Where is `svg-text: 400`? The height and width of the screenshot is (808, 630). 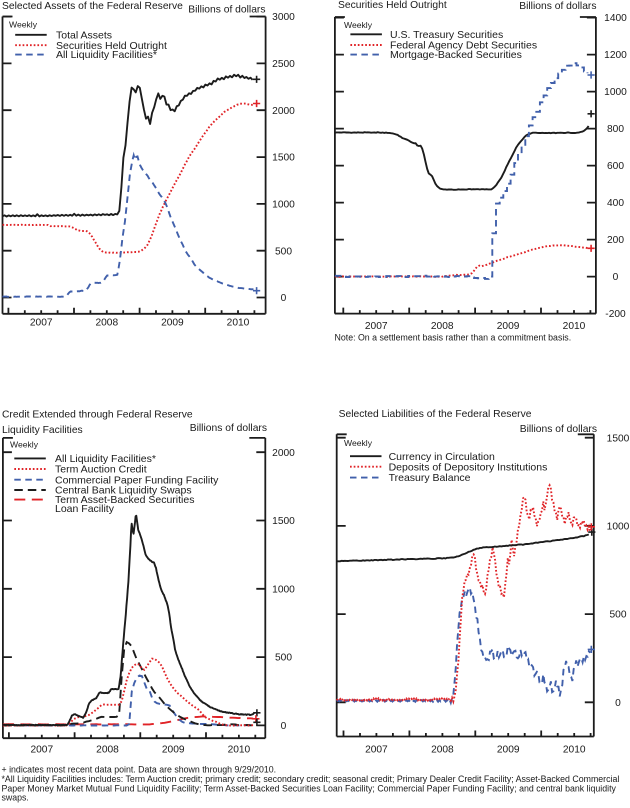
svg-text: 400 is located at coordinates (615, 203).